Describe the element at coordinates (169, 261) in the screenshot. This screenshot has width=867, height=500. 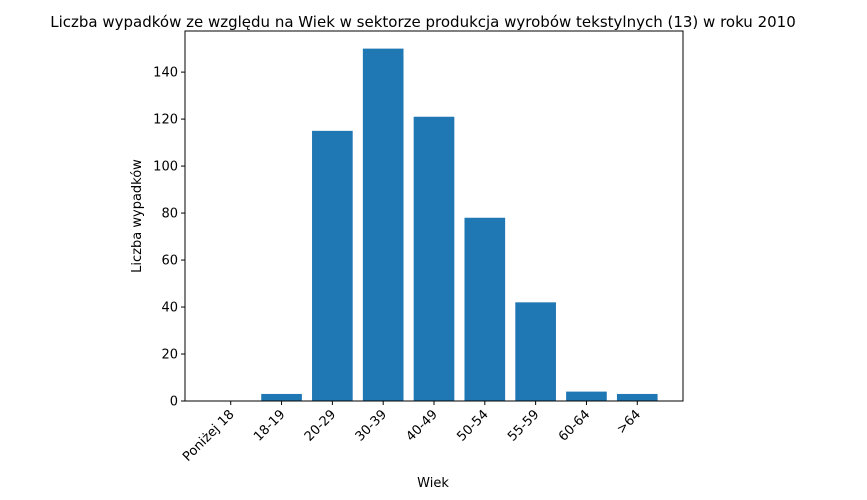
I see `y-tick-label: 60` at that location.